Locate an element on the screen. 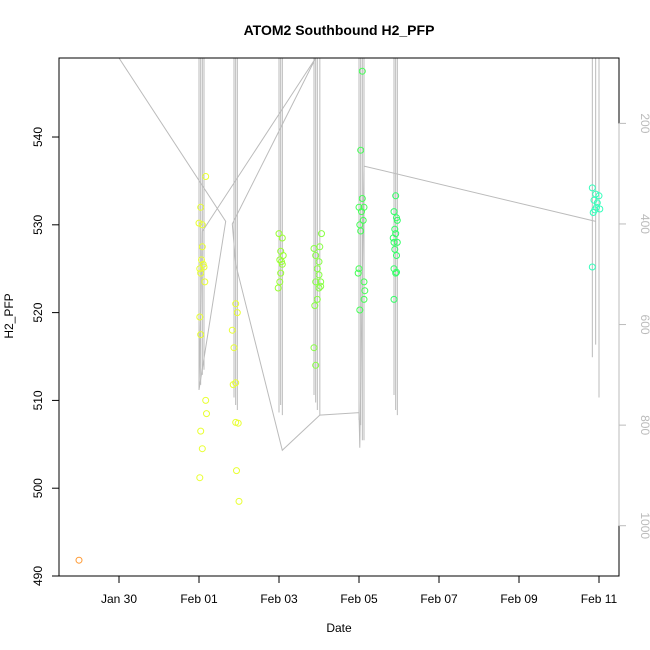 Image resolution: width=650 pixels, height=650 pixels. y-axis: 490 500 510 520 530 540 is located at coordinates (45, 356).